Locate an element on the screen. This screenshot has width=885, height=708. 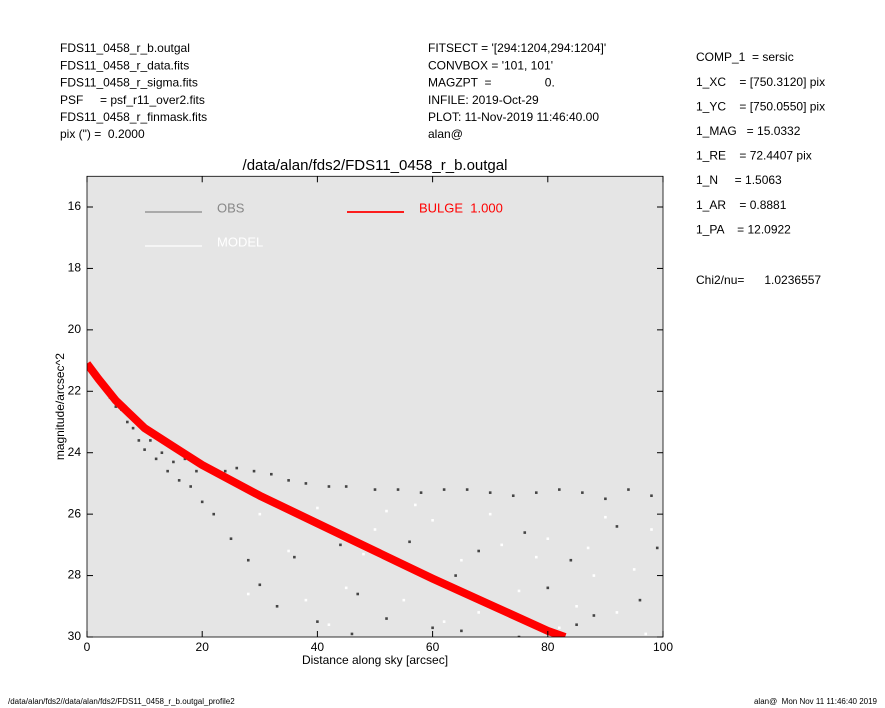
header-left-line: FDS11_0458_r_b.outgal is located at coordinates (125, 48).